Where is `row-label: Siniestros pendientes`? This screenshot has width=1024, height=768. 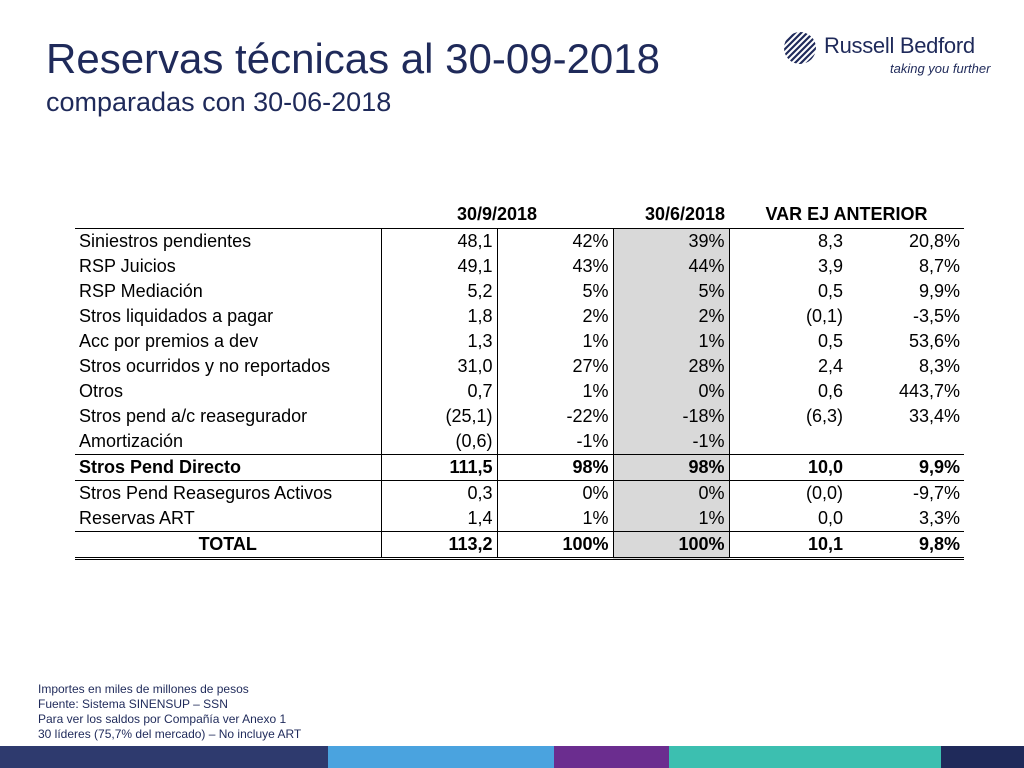 row-label: Siniestros pendientes is located at coordinates (165, 241).